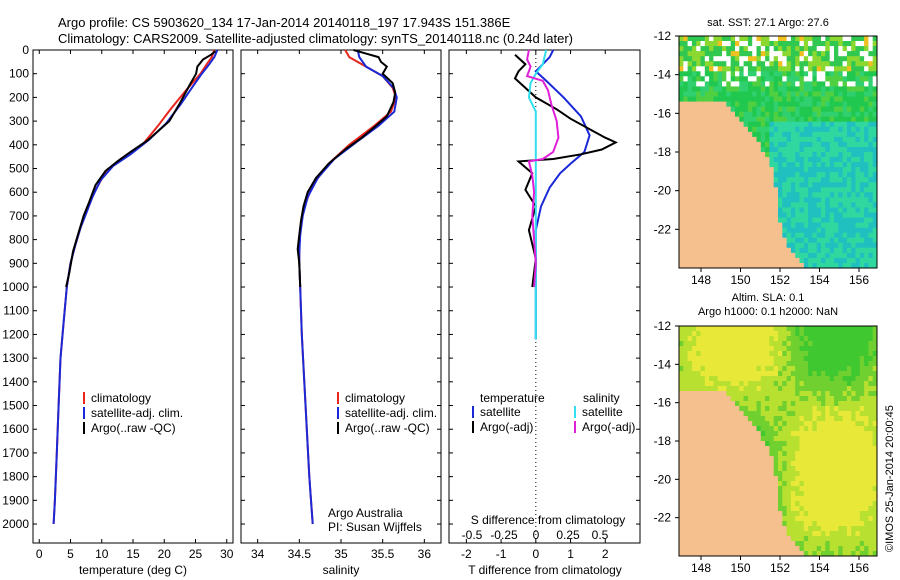 This screenshot has width=900, height=580. What do you see at coordinates (341, 554) in the screenshot?
I see `x-tick-label: 35` at bounding box center [341, 554].